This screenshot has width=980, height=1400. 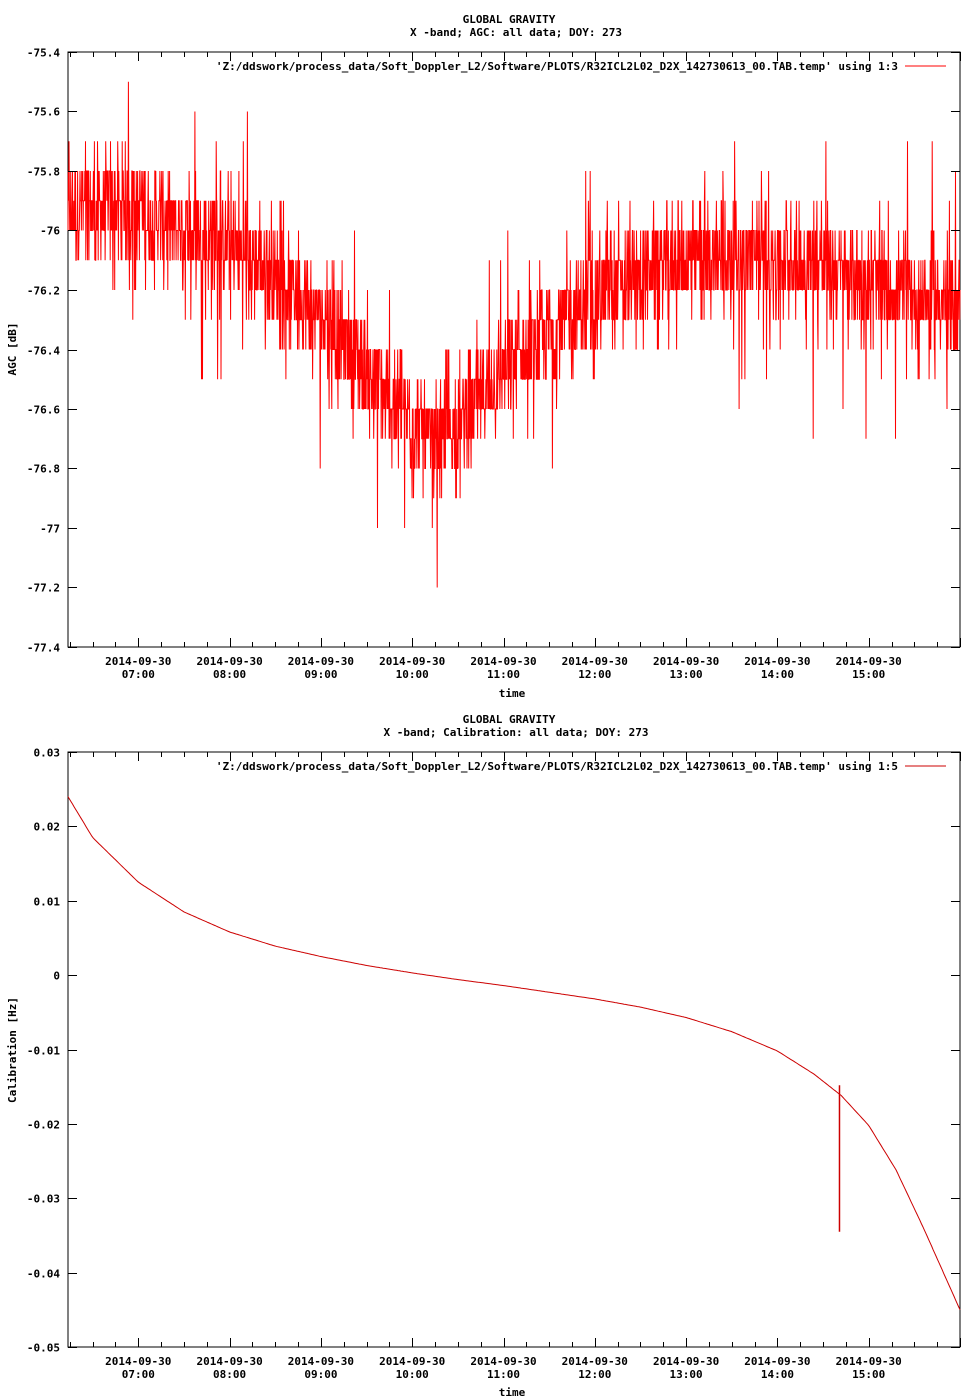 What do you see at coordinates (229, 1374) in the screenshot?
I see `calibration-x-tick-time-label: 08:00` at bounding box center [229, 1374].